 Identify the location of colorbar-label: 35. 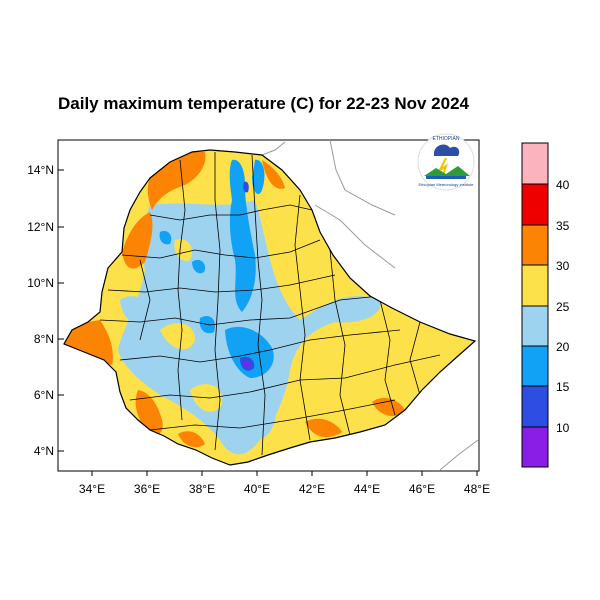
(563, 226).